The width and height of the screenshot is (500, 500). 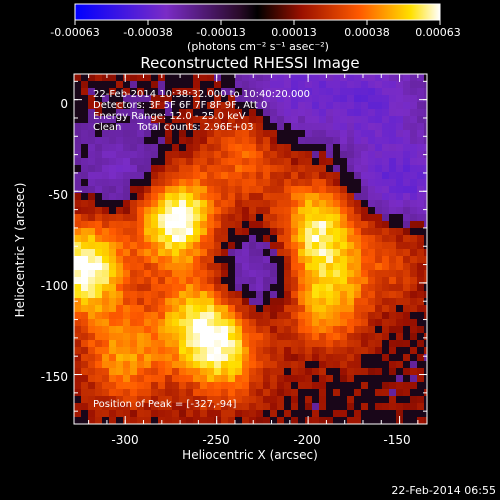 I want to click on y-axis-label: Heliocentric Y (arcsec), so click(x=20, y=250).